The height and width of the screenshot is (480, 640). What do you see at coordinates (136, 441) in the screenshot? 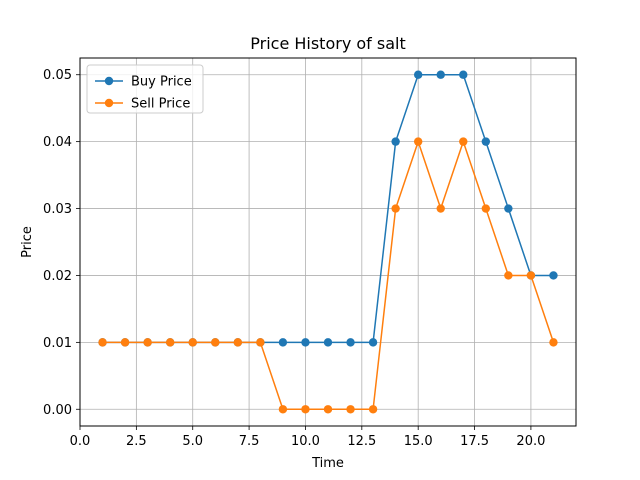
I see `x-tick-label: 2.5` at bounding box center [136, 441].